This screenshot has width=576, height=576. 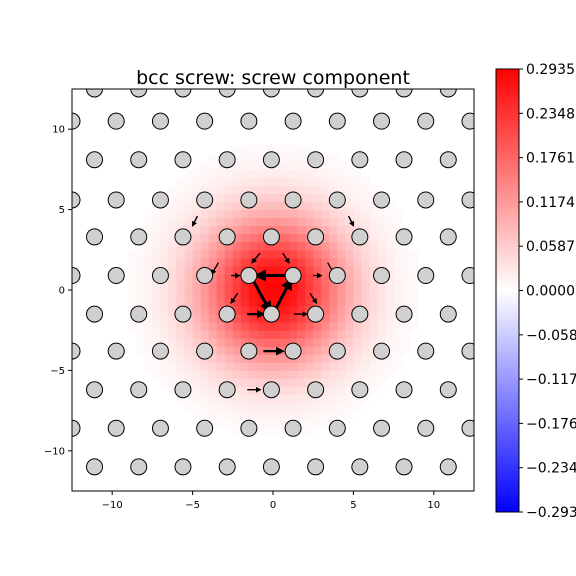 I want to click on colorbar-tick-label: −0.1761, so click(x=551, y=424).